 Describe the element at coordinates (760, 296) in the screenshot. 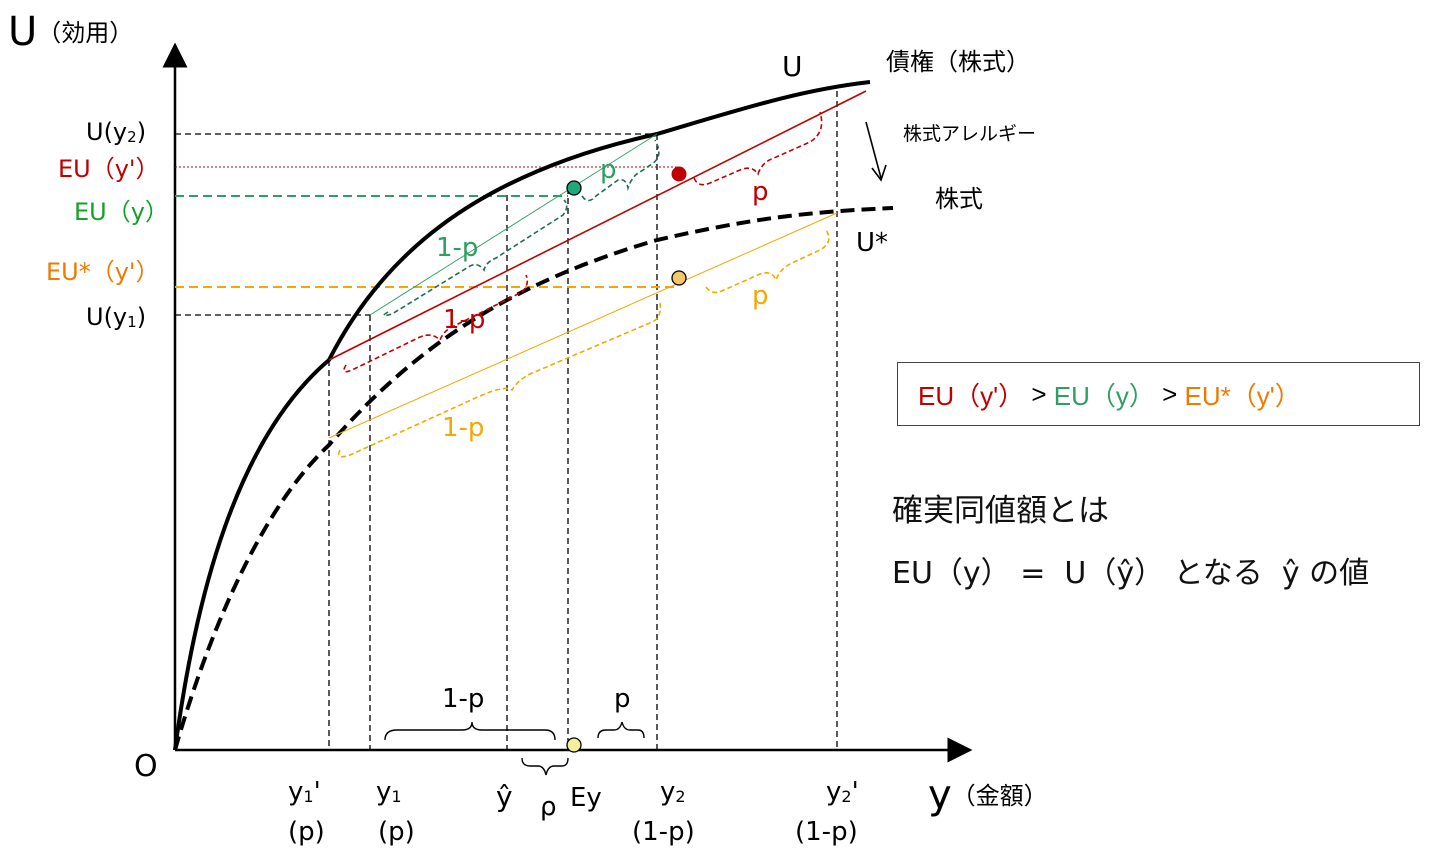

I see `brace-label-orange-p: p` at that location.